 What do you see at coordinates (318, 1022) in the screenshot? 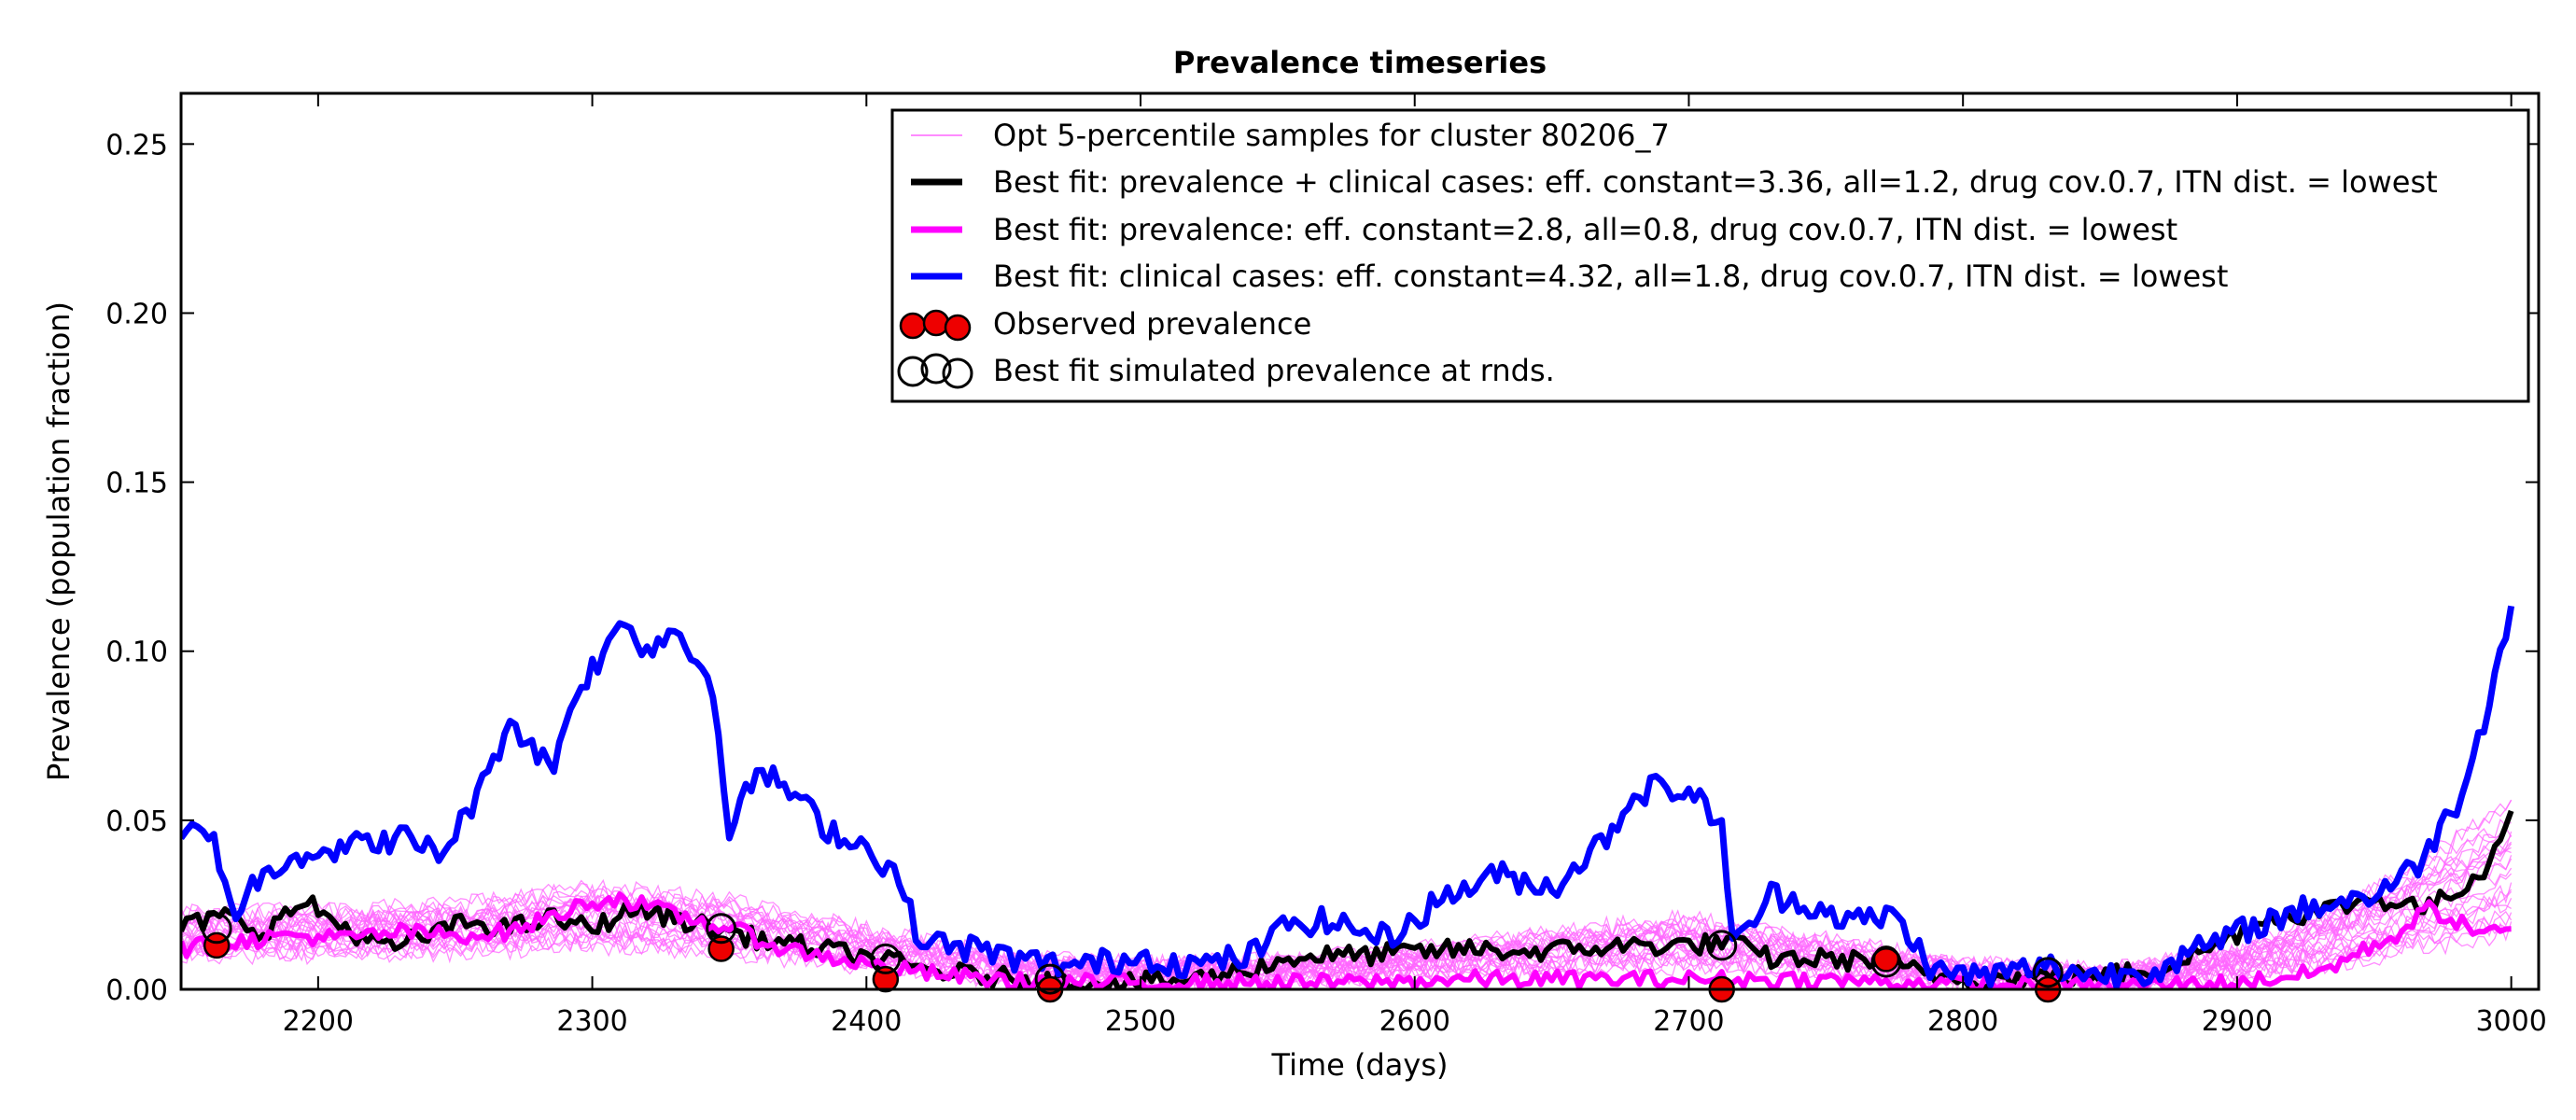
I see `x-tick-label: 2200` at bounding box center [318, 1022].